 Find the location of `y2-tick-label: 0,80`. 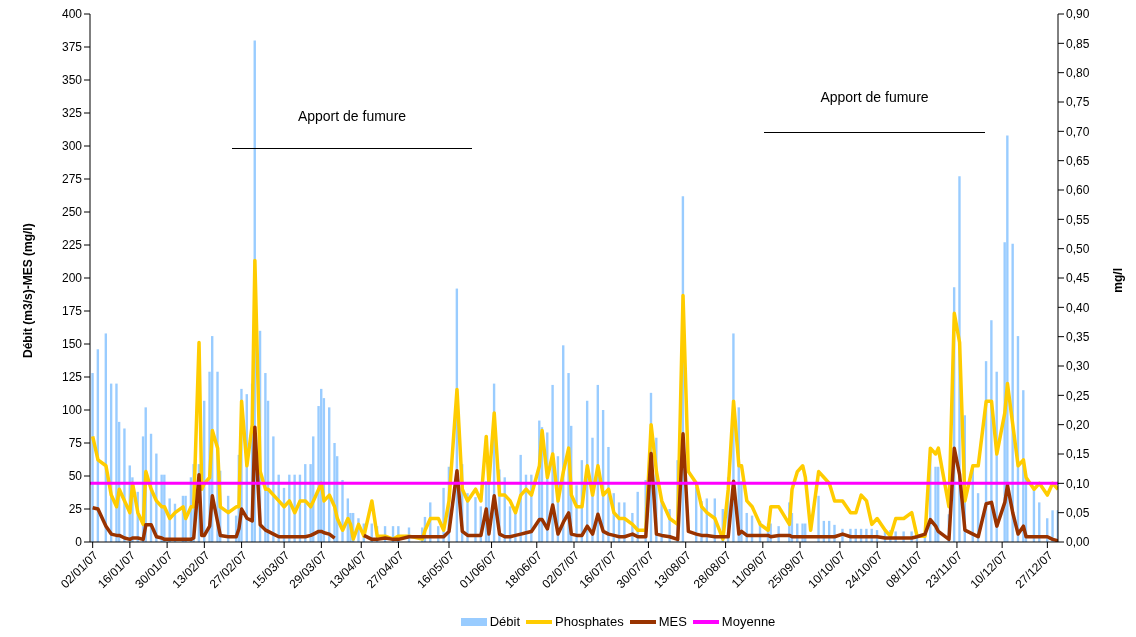

y2-tick-label: 0,80 is located at coordinates (1078, 72).